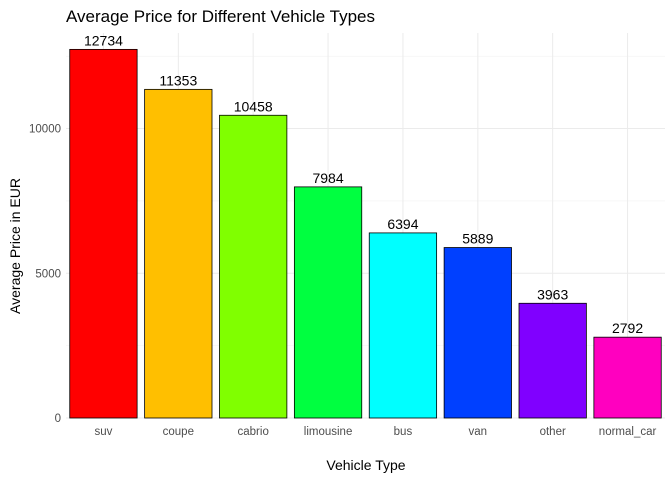 The height and width of the screenshot is (480, 672). I want to click on data-label-cabrio: 10458, so click(253, 106).